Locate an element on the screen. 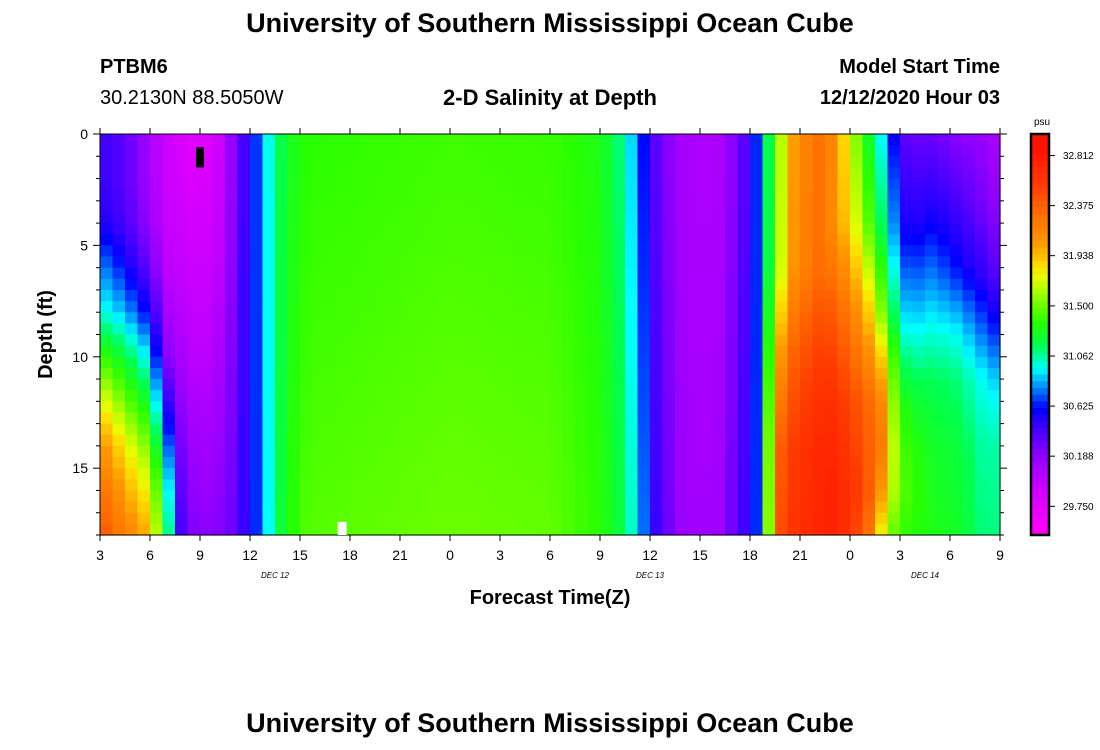 The image size is (1100, 750). x-tick-label: 6 is located at coordinates (950, 555).